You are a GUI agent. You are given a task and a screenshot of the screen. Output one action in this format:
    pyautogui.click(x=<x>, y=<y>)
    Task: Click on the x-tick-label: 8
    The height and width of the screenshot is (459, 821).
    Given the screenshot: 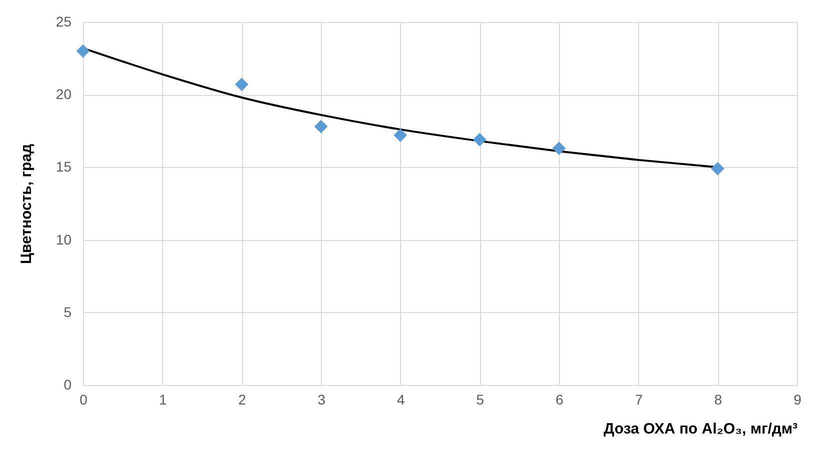 What is the action you would take?
    pyautogui.click(x=718, y=400)
    